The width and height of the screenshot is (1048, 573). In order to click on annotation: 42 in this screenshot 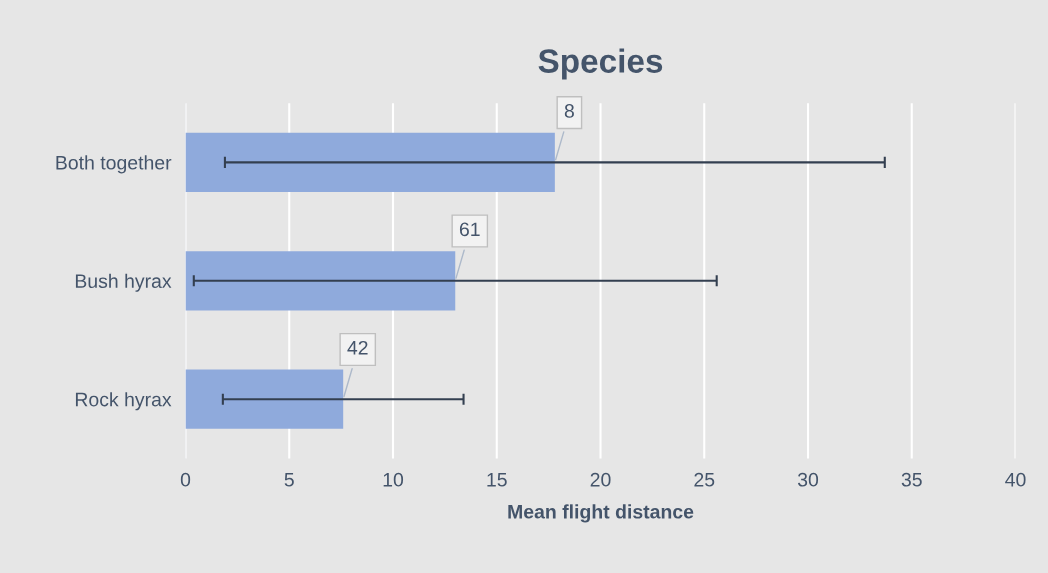, I will do `click(357, 347)`.